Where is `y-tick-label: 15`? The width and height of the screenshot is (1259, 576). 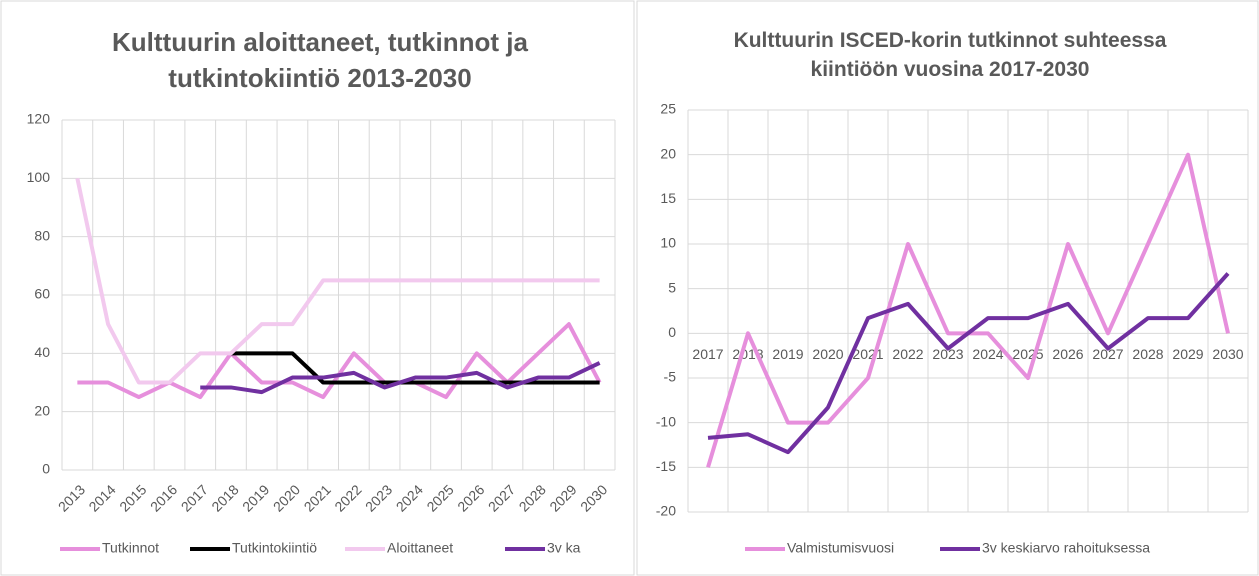 y-tick-label: 15 is located at coordinates (668, 198).